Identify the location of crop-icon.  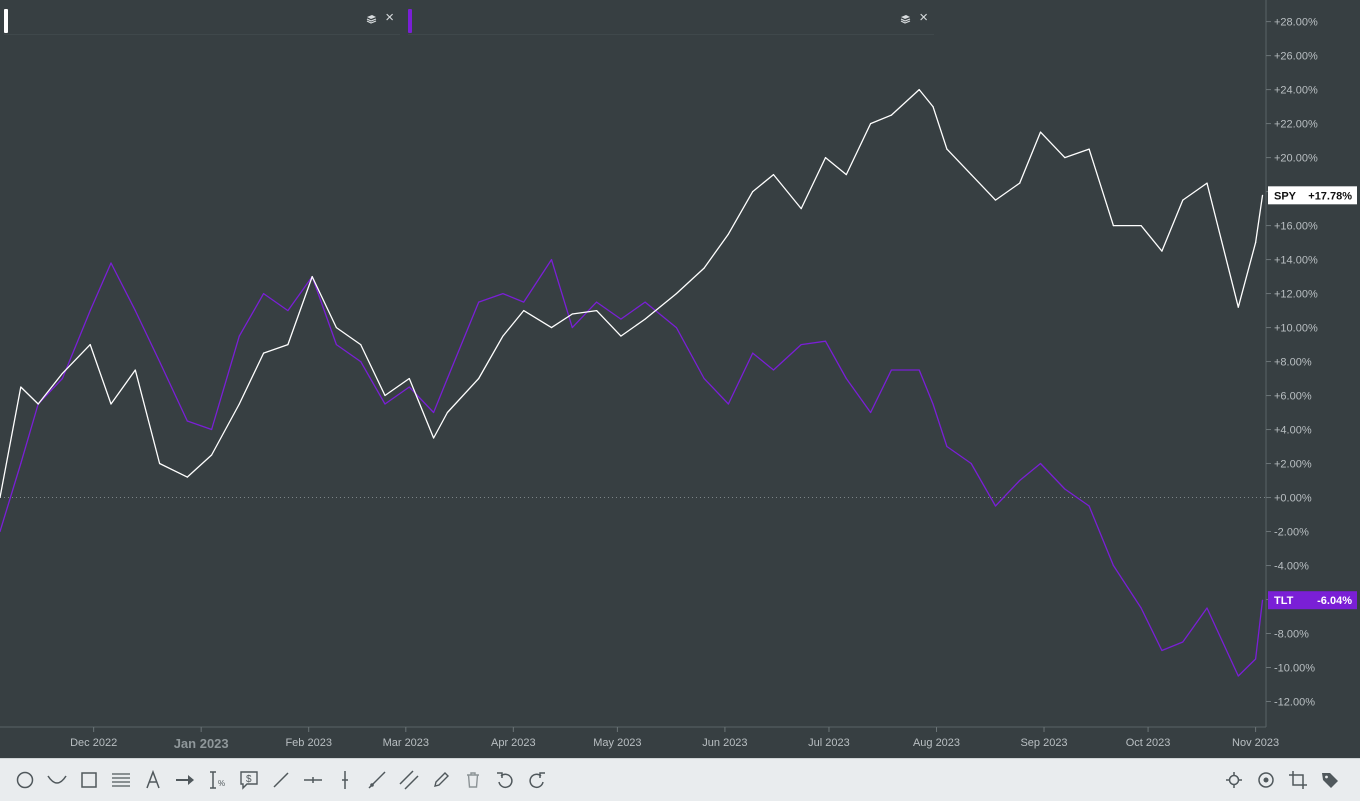
(1298, 780).